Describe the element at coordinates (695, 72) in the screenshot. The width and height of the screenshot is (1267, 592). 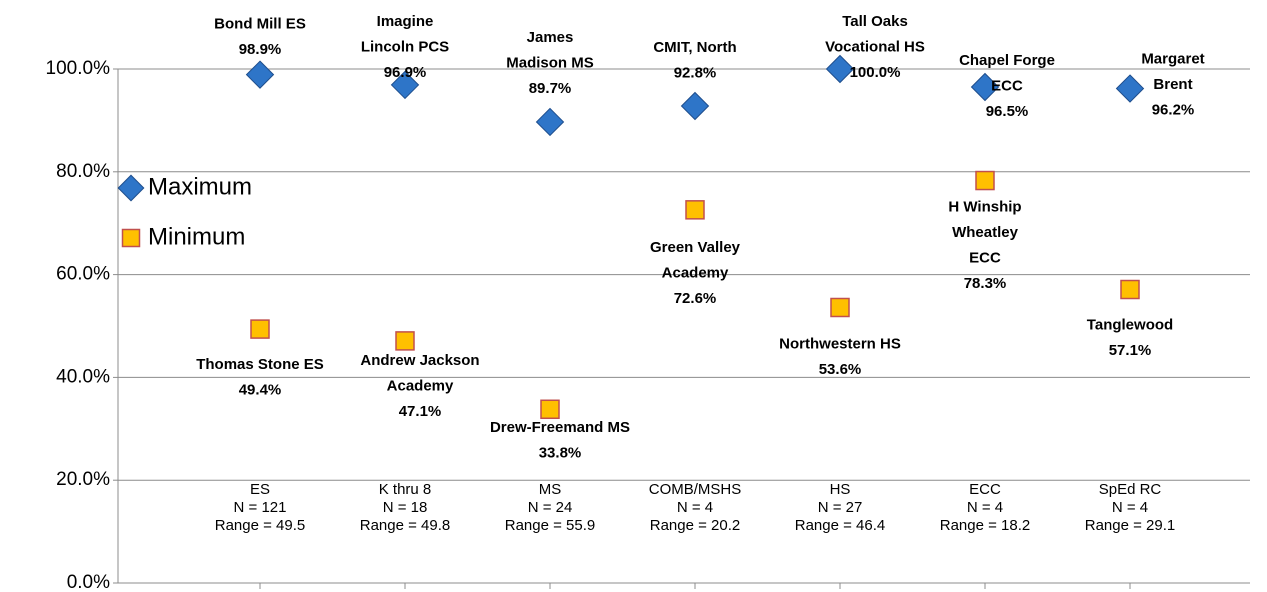
I see `value-label: 92.8%` at that location.